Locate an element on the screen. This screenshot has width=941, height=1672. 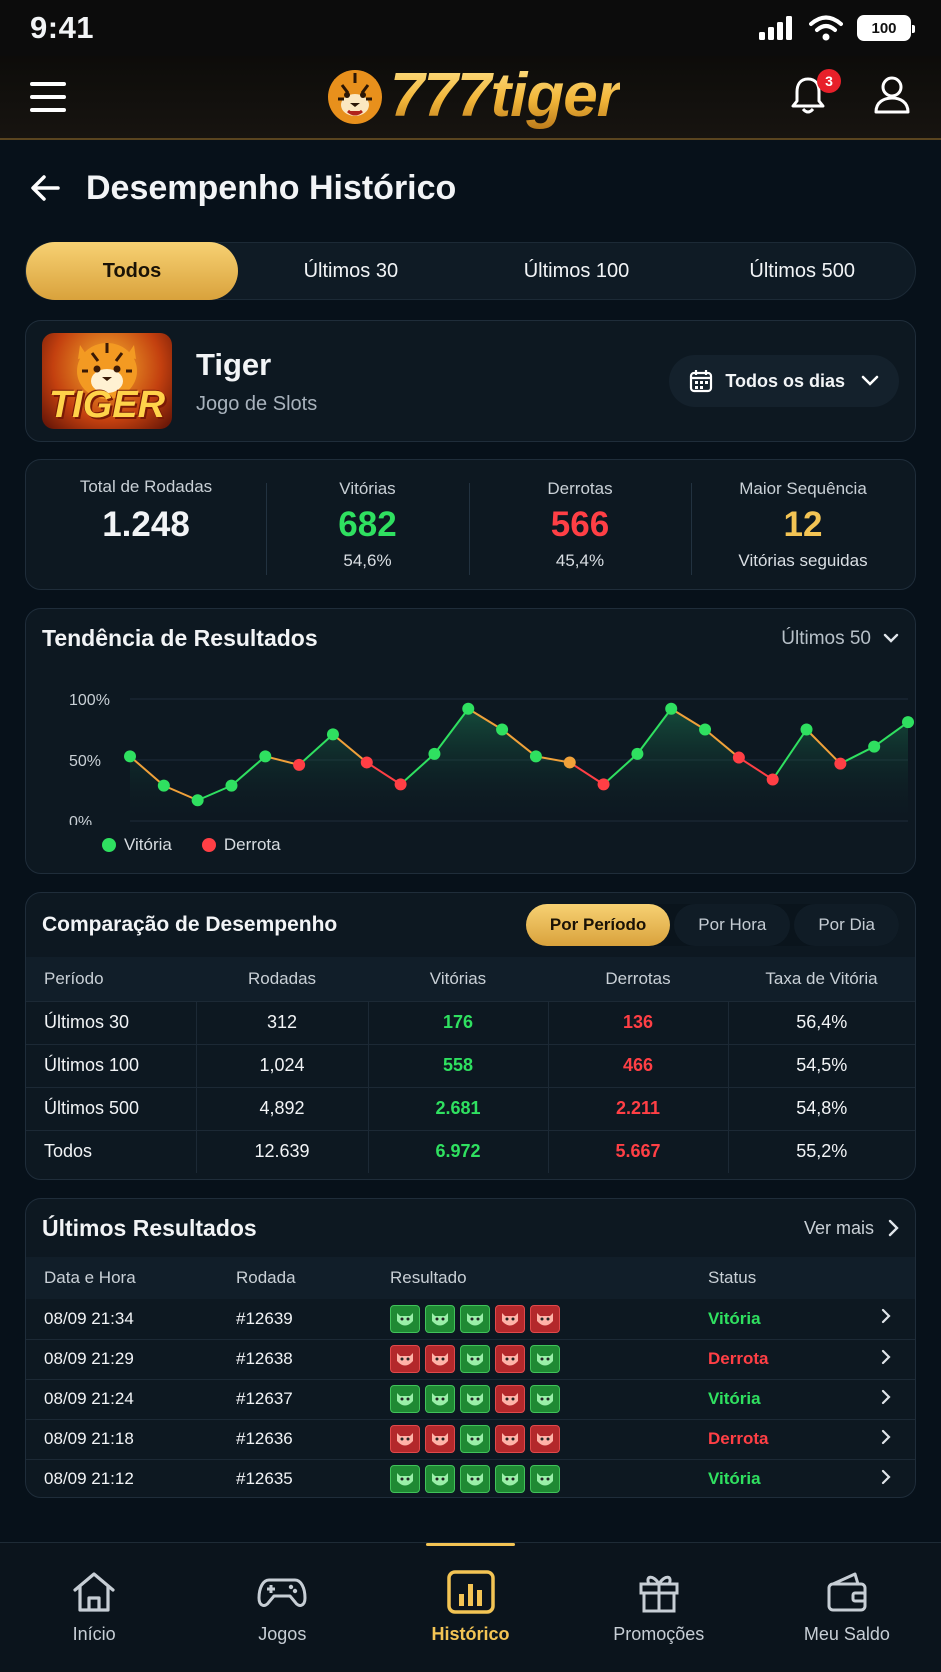
cell-rounds: 1,024 is located at coordinates (281, 1065).